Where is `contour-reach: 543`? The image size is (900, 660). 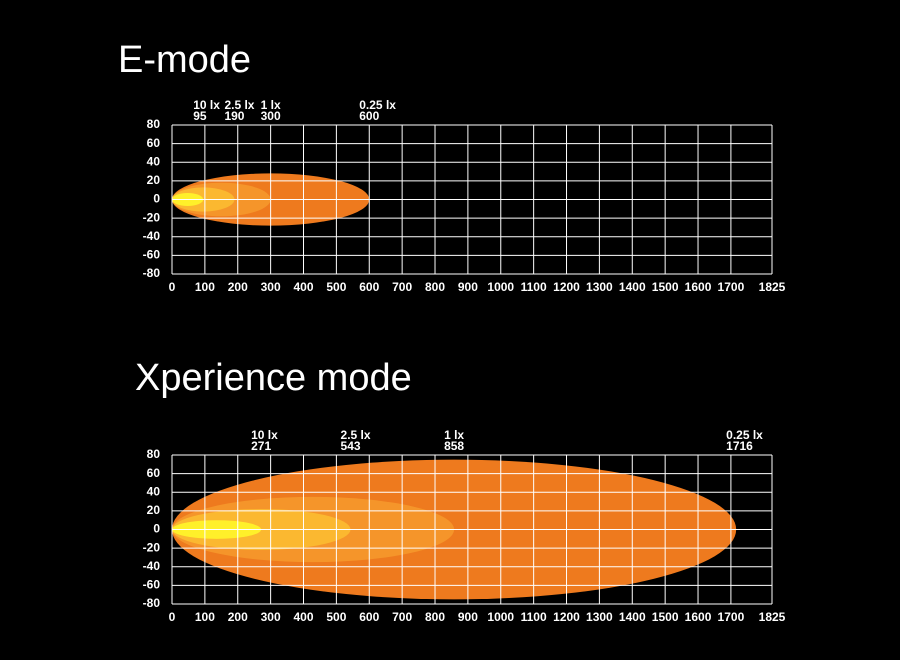
contour-reach: 543 is located at coordinates (351, 446).